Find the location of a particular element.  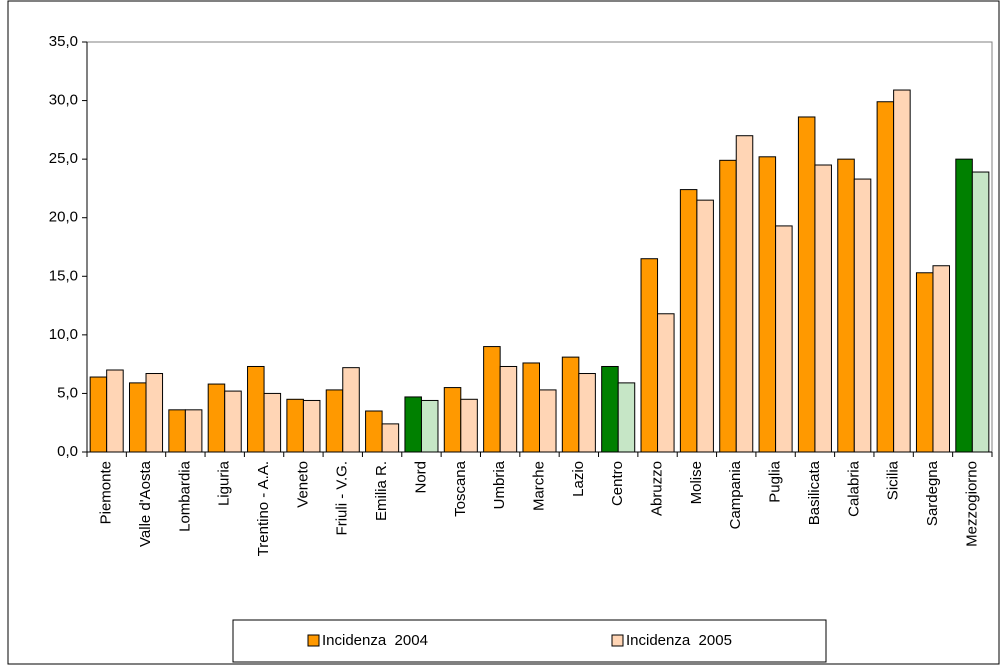

x-tick-label: Marche is located at coordinates (538, 486).